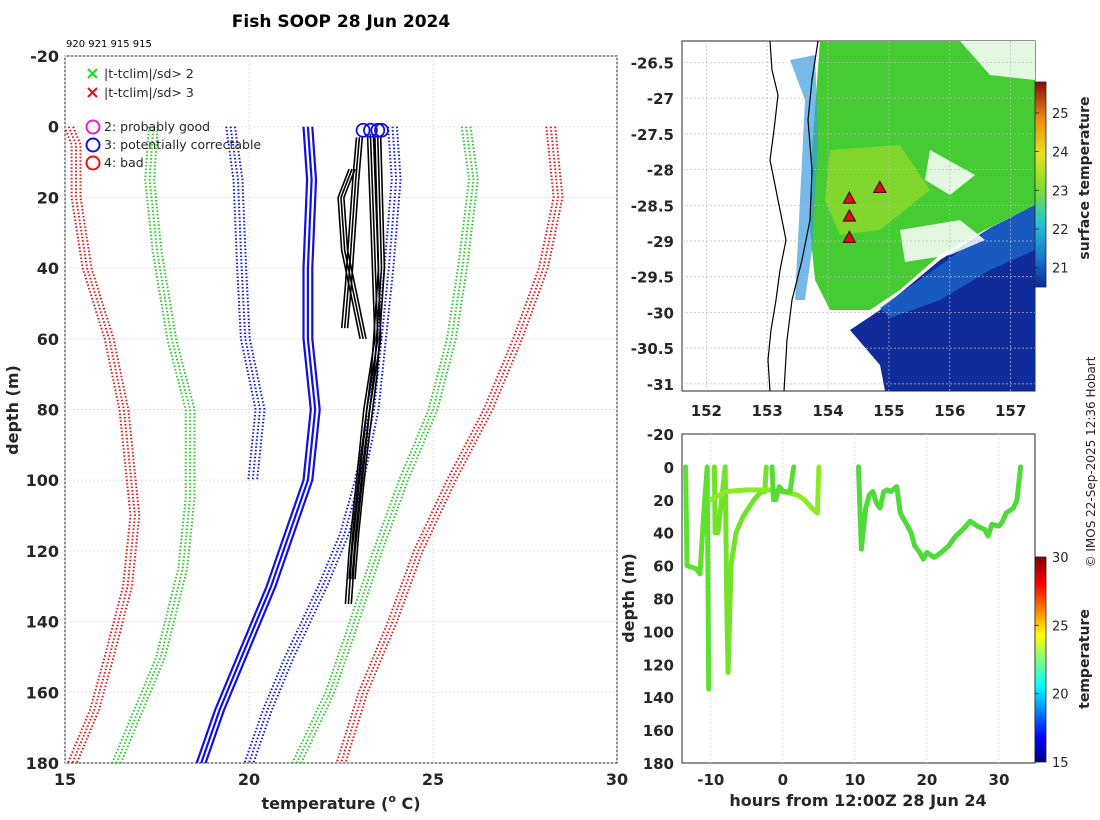 The width and height of the screenshot is (1100, 820). Describe the element at coordinates (109, 44) in the screenshot. I see `main-subtitle: 920 921 915 915` at that location.